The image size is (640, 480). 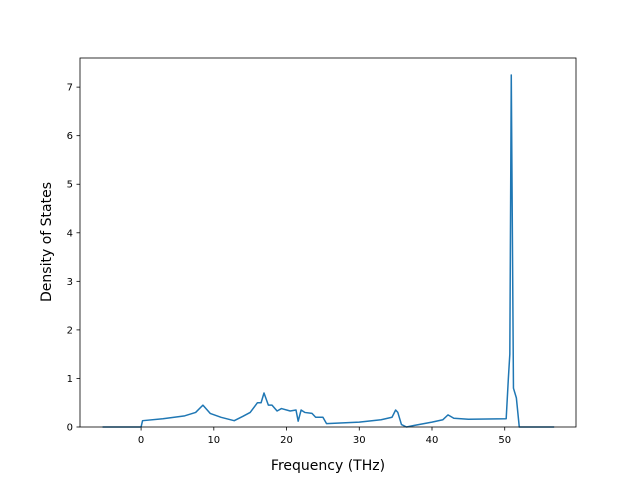 I want to click on x-tick-label: 50, so click(x=504, y=440).